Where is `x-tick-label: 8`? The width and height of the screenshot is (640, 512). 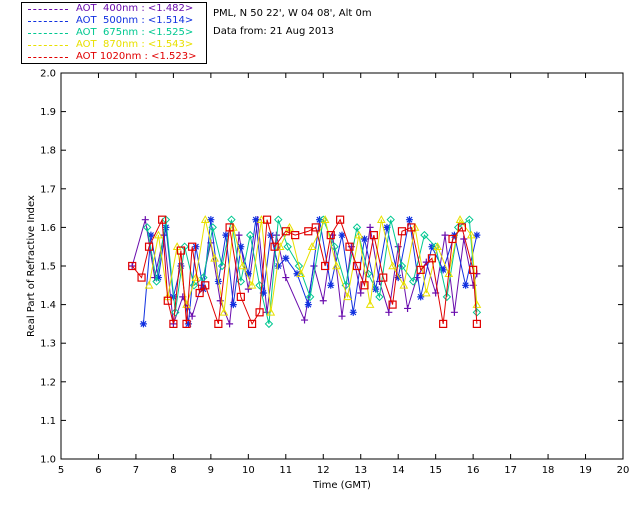 x-tick-label: 8 is located at coordinates (173, 470).